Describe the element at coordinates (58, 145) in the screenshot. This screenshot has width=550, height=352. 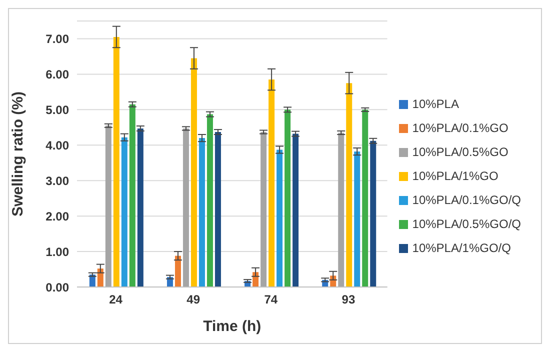
I see `y-tick-label: 4.00` at that location.